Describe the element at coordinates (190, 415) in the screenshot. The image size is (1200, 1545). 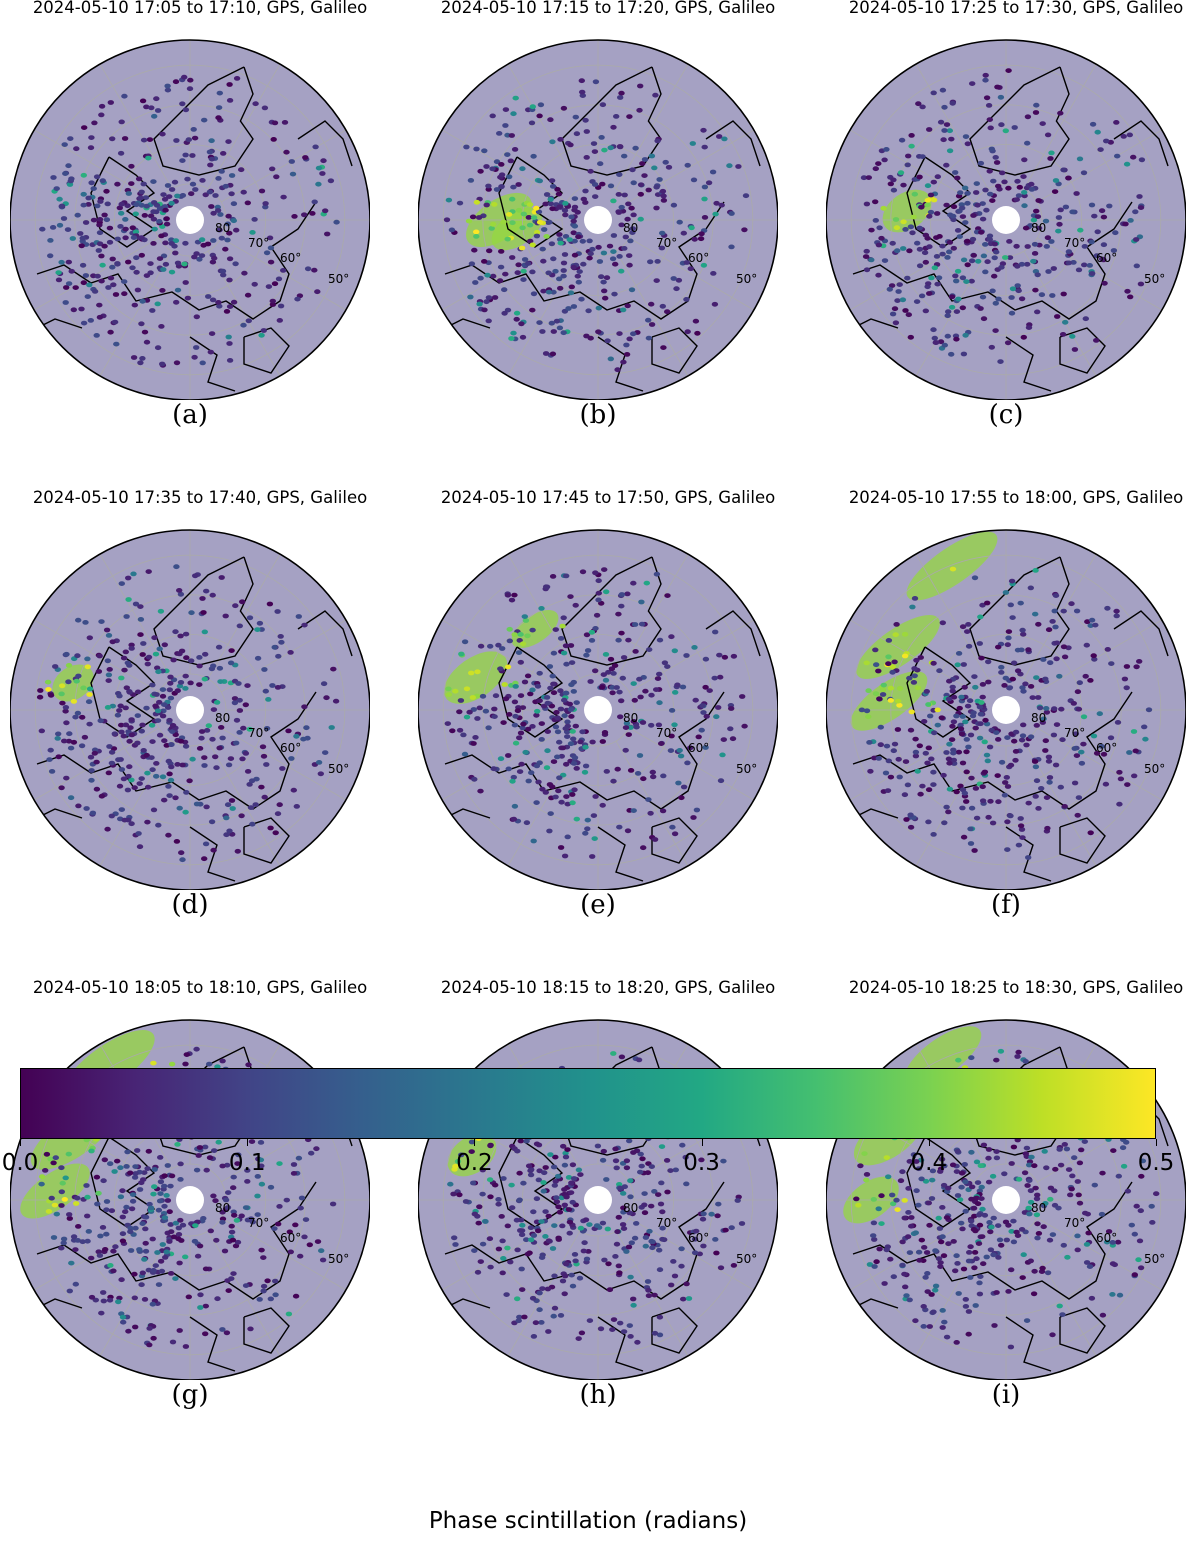
I see `panel-label: (a)` at that location.